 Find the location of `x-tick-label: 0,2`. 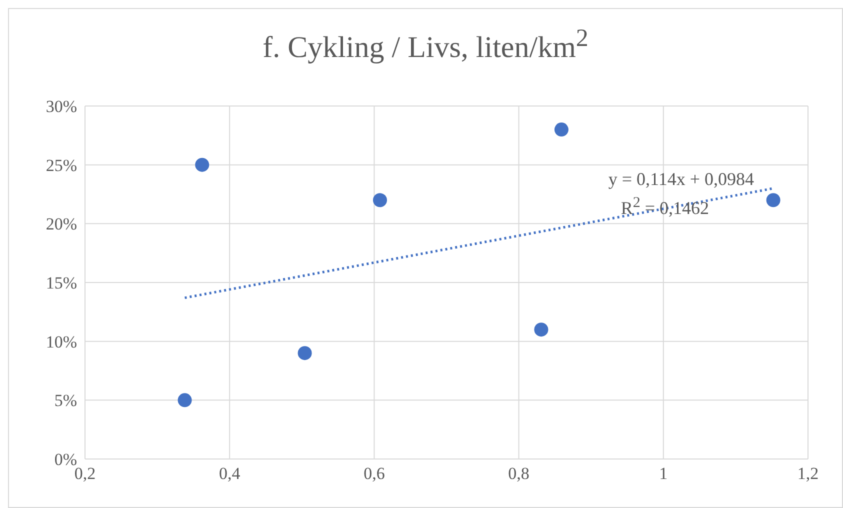

x-tick-label: 0,2 is located at coordinates (85, 474).